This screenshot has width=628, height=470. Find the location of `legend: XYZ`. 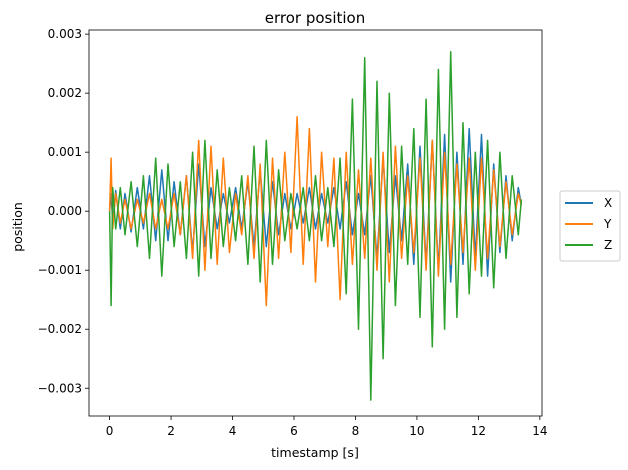

legend: XYZ is located at coordinates (590, 226).